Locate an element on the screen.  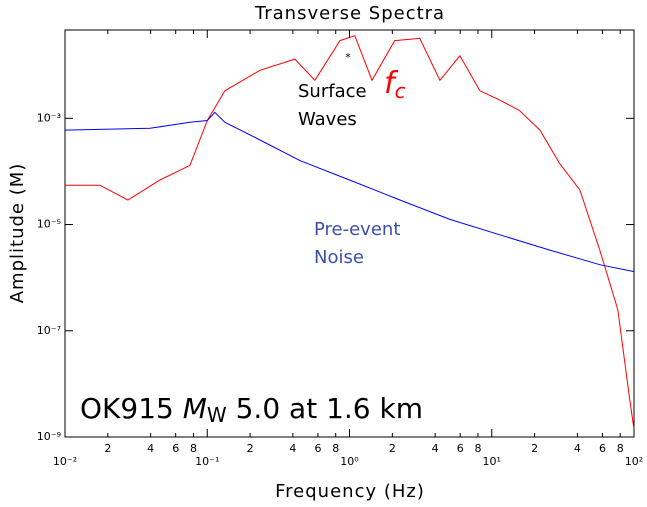
x-tick-label: 10² is located at coordinates (634, 461).